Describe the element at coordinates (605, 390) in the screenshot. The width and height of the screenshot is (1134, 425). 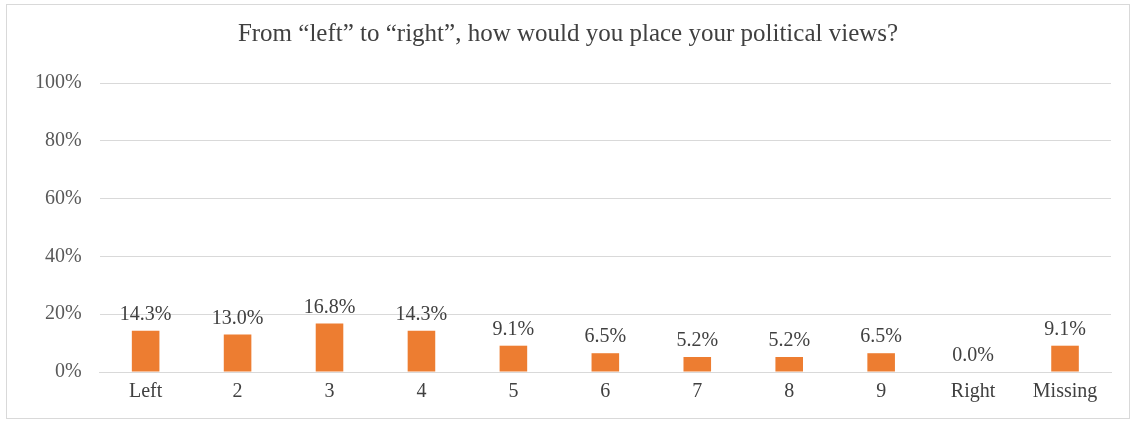
I see `x-tick-label: 6` at that location.